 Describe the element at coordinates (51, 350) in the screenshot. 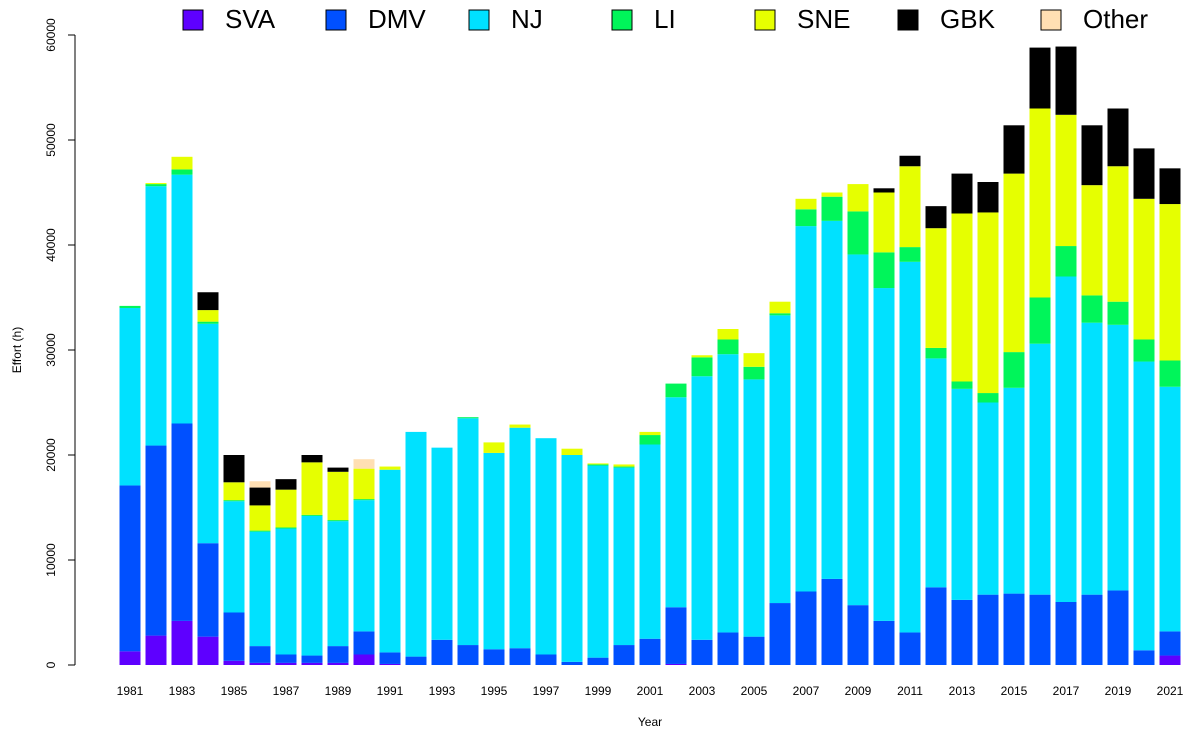

I see `y-tick-label: 30000` at that location.